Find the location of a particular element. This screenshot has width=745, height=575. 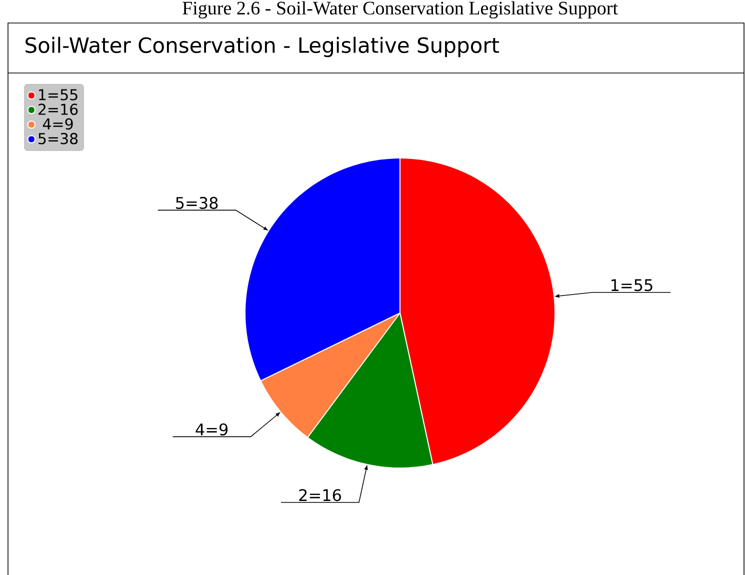

chart-title: Soil-Water Conservation - Legislative Support is located at coordinates (263, 47).